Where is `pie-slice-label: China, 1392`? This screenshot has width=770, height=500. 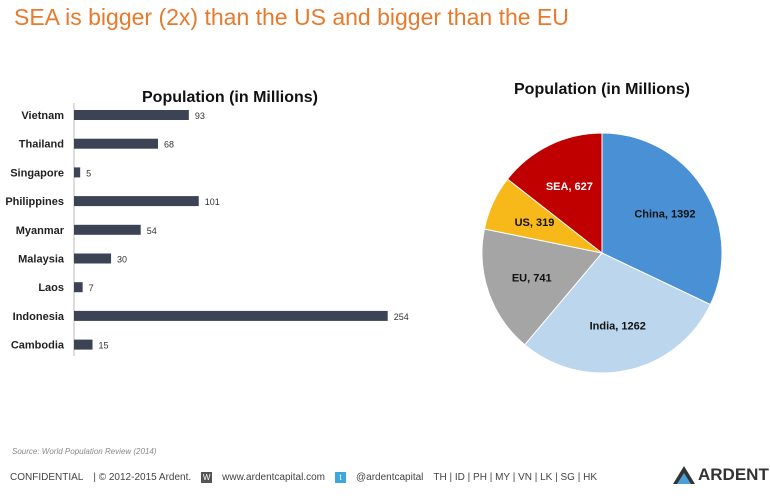
pie-slice-label: China, 1392 is located at coordinates (664, 214).